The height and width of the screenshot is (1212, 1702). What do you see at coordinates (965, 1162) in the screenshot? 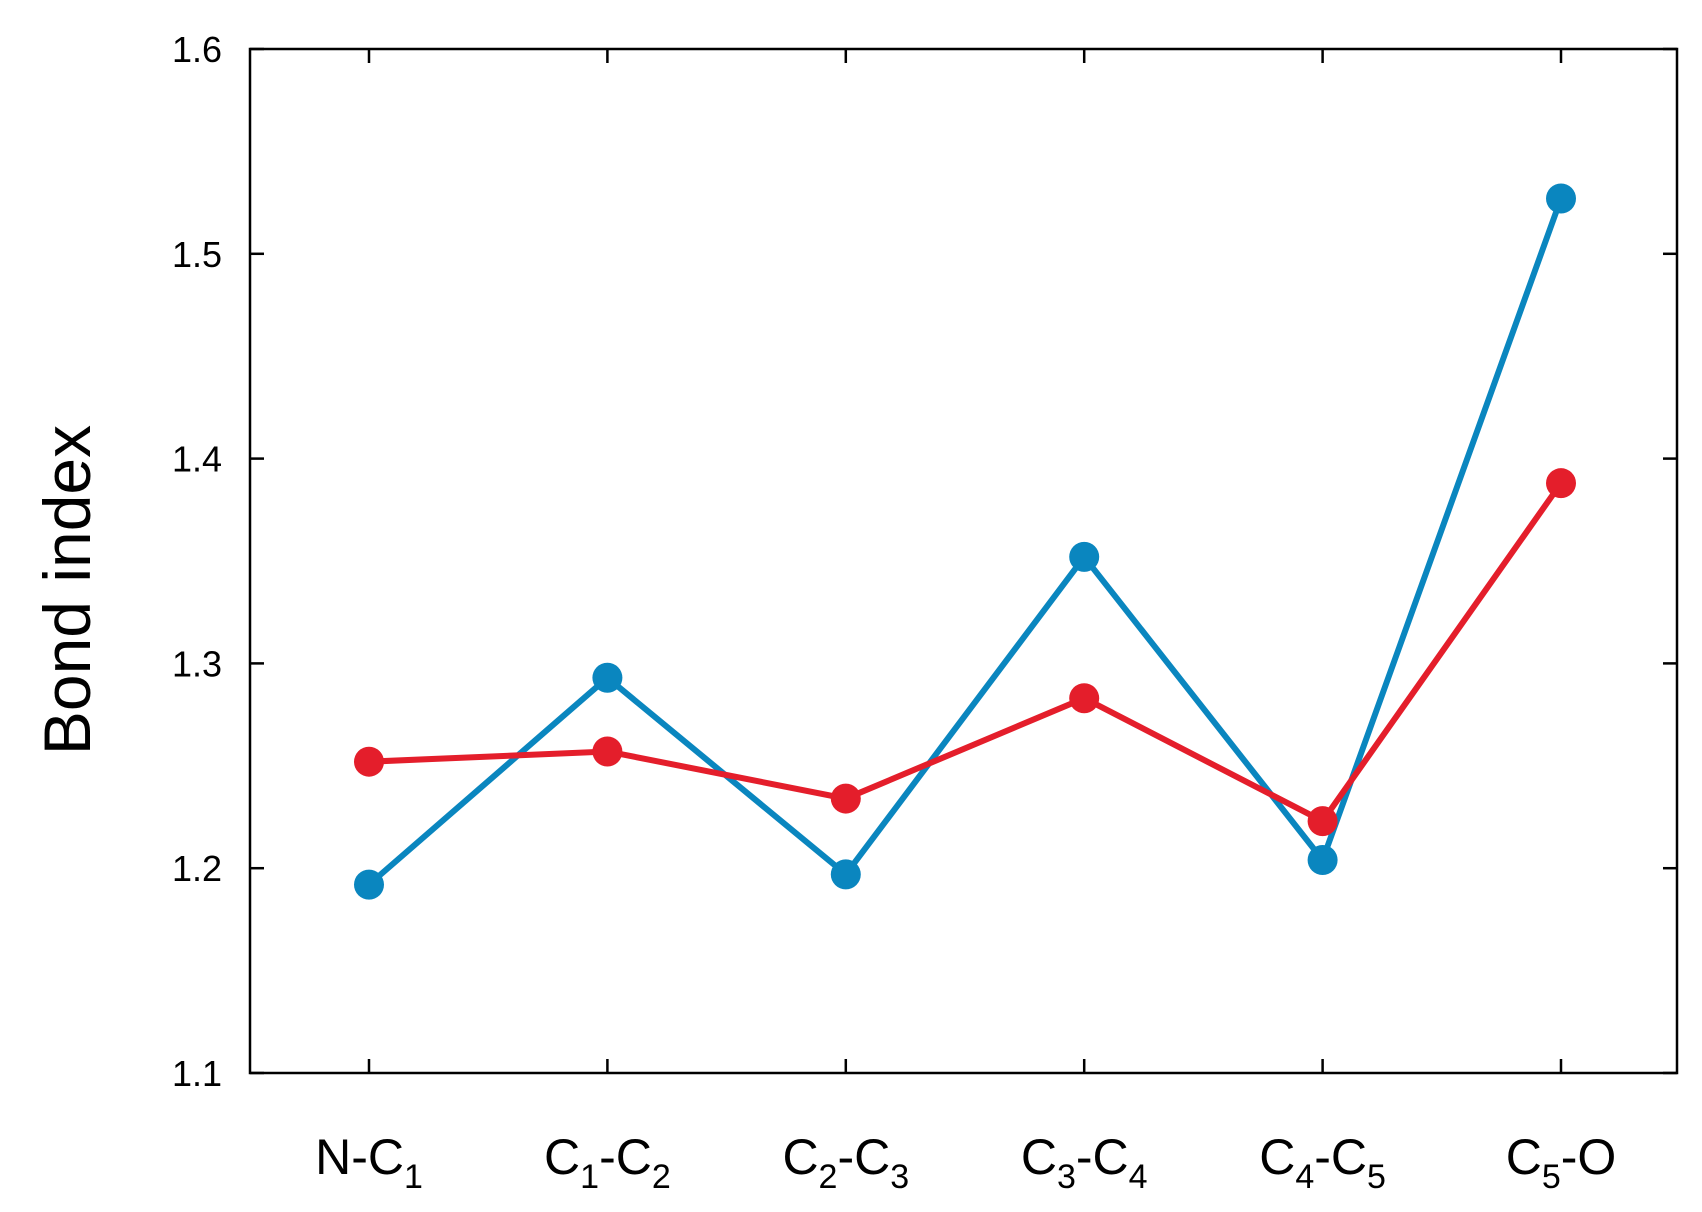
I see `x-tick-labels: N-C1 C1-C2 C2-C3 C3-C4 C4-C5 C5-O` at bounding box center [965, 1162].